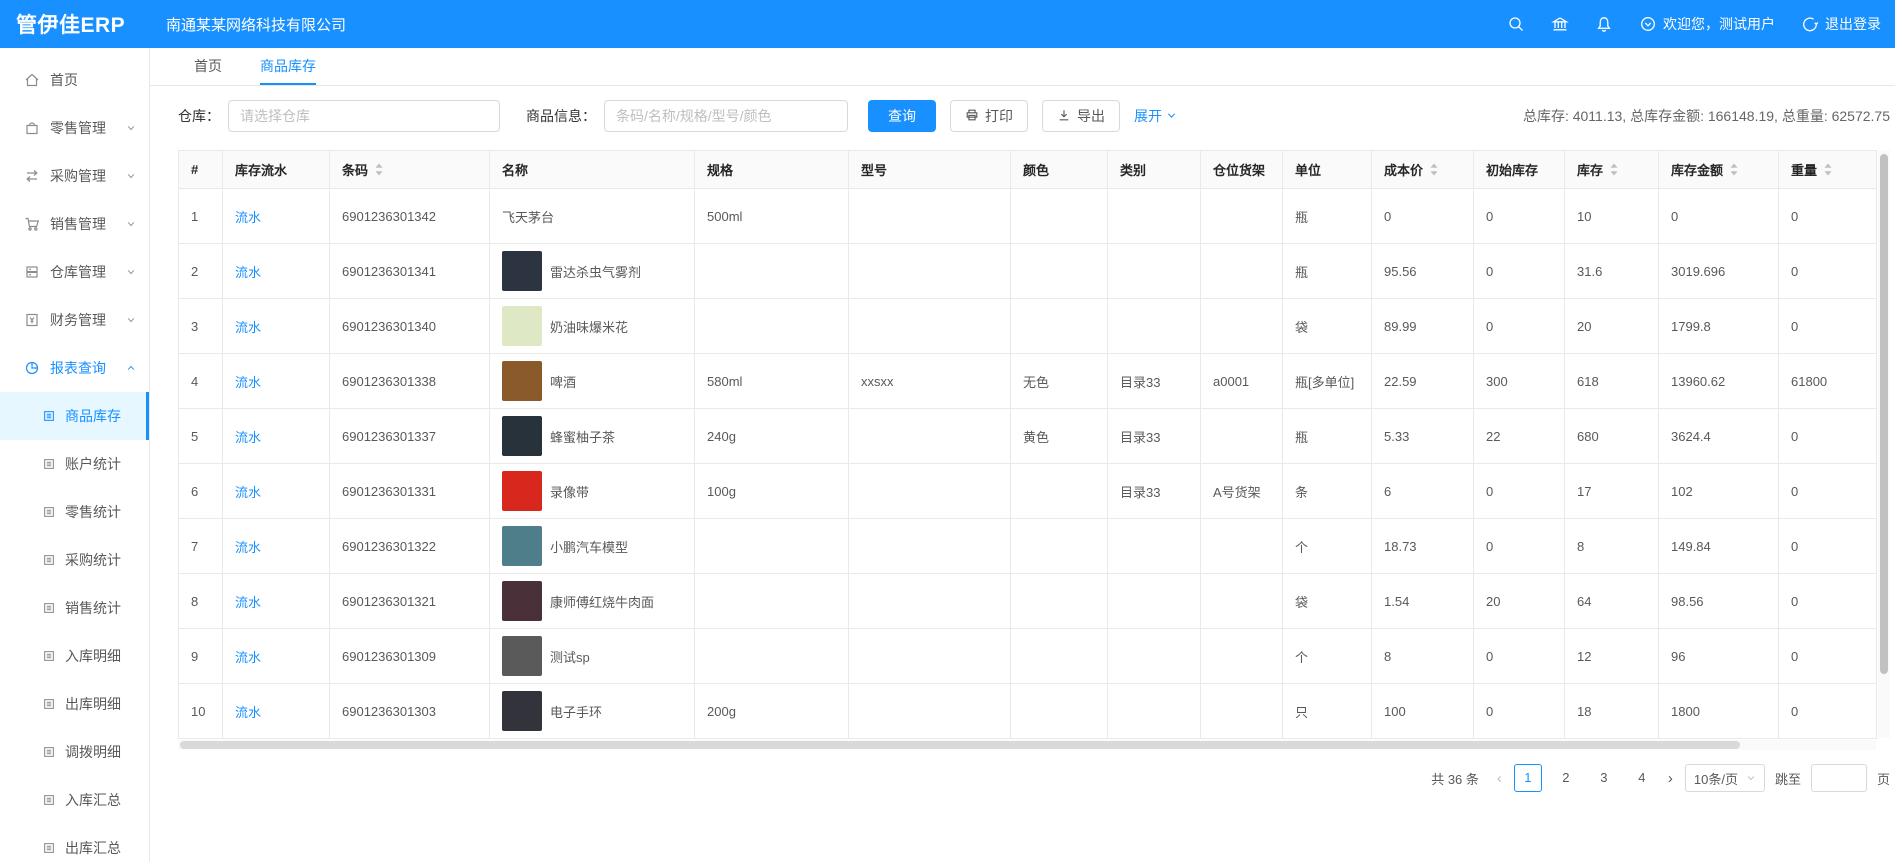 This screenshot has height=862, width=1895. What do you see at coordinates (989, 116) in the screenshot?
I see `print-button: 打印` at bounding box center [989, 116].